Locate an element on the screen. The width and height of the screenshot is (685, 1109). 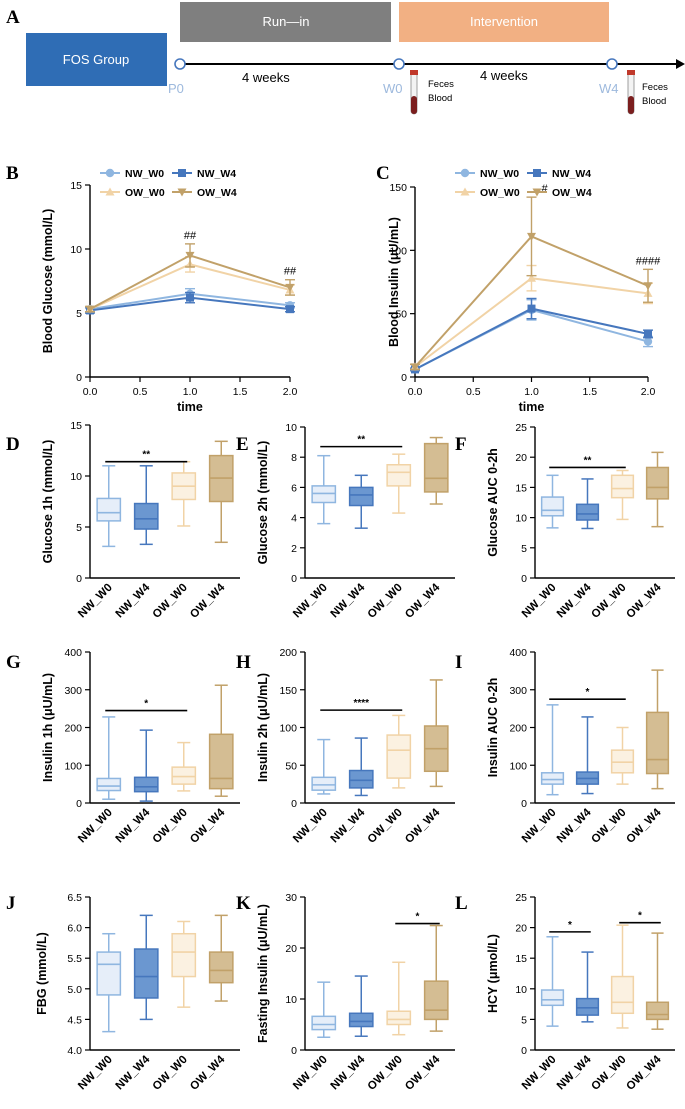
significance-label: * is located at coordinates (640, 916).